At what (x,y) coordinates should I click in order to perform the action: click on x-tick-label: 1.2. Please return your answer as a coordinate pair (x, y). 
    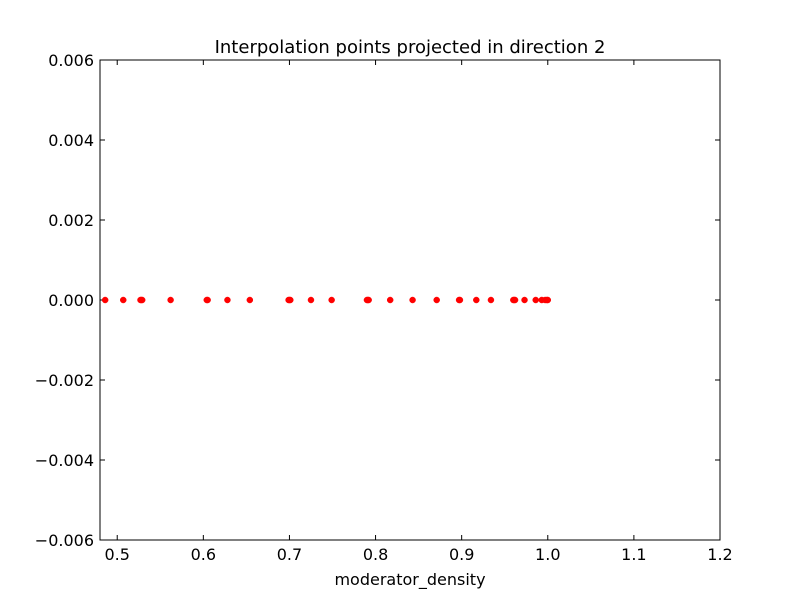
    Looking at the image, I should click on (719, 554).